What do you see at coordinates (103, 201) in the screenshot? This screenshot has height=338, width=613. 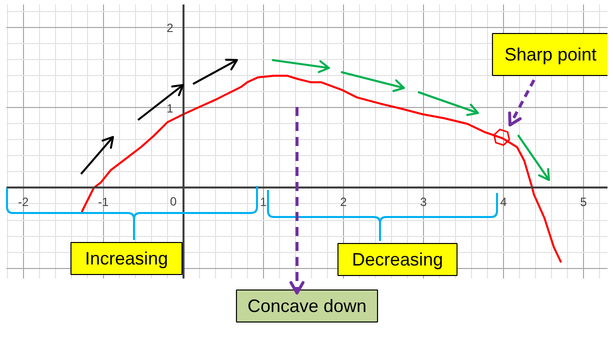 I see `x-tick-label: -1` at bounding box center [103, 201].